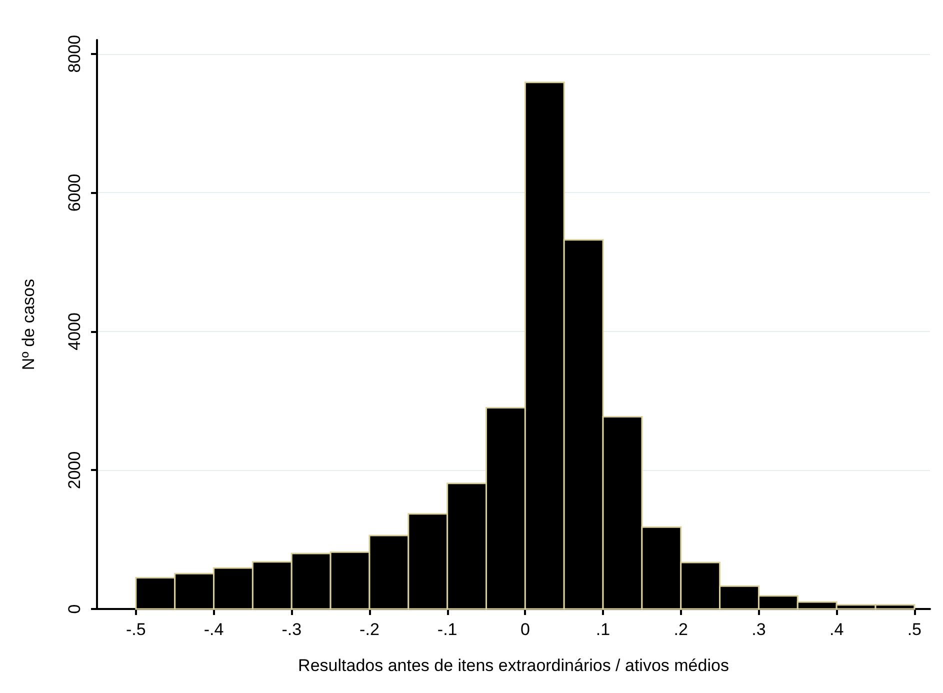 The width and height of the screenshot is (943, 693). I want to click on x-tick-label: 0, so click(525, 629).